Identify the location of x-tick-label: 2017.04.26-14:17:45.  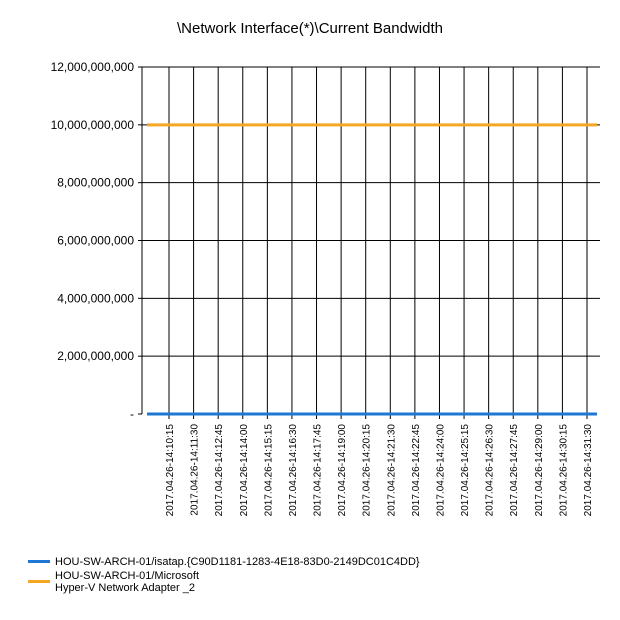
(318, 470).